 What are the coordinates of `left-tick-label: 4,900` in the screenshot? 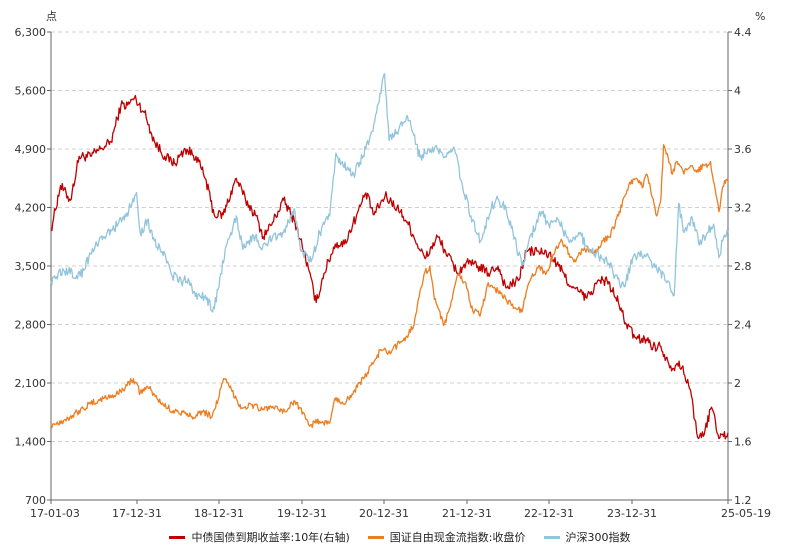 It's located at (31, 149).